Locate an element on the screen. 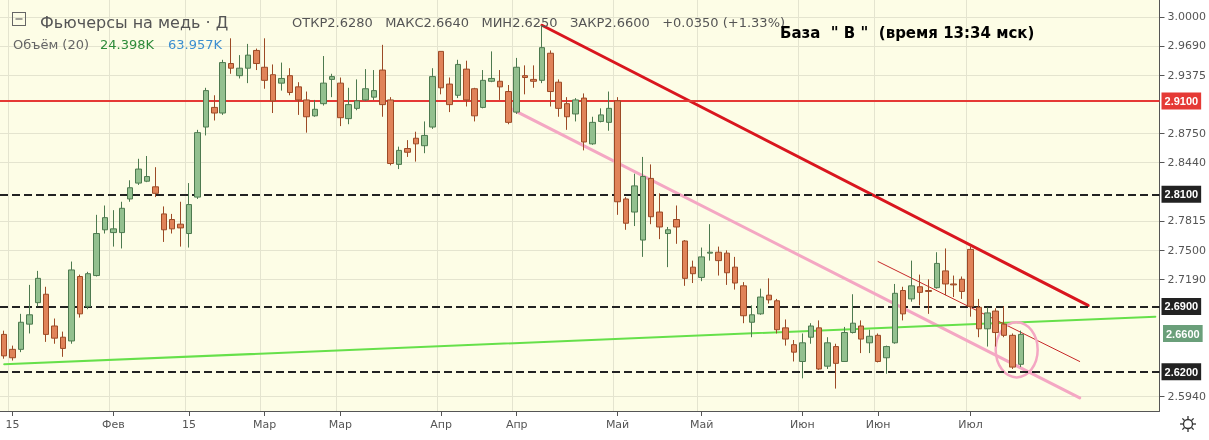  y-tick-label: 2.9375 is located at coordinates (1187, 75).